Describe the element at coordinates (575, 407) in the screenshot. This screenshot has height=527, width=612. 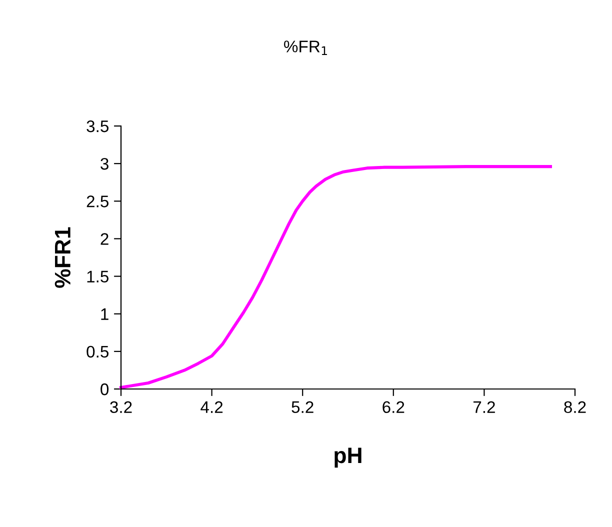
I see `x-tick-label: 8.2` at that location.